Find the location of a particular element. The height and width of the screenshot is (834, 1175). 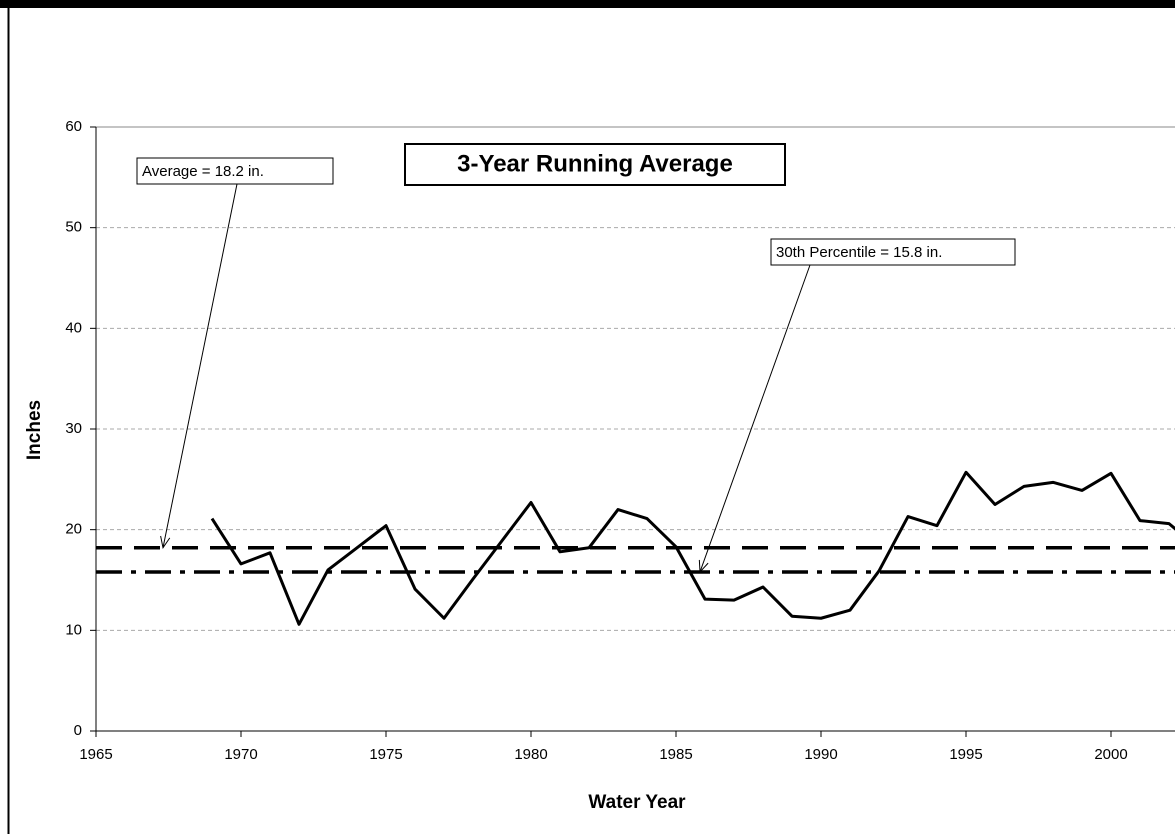

chart-title: 3-Year Running Average is located at coordinates (595, 163).